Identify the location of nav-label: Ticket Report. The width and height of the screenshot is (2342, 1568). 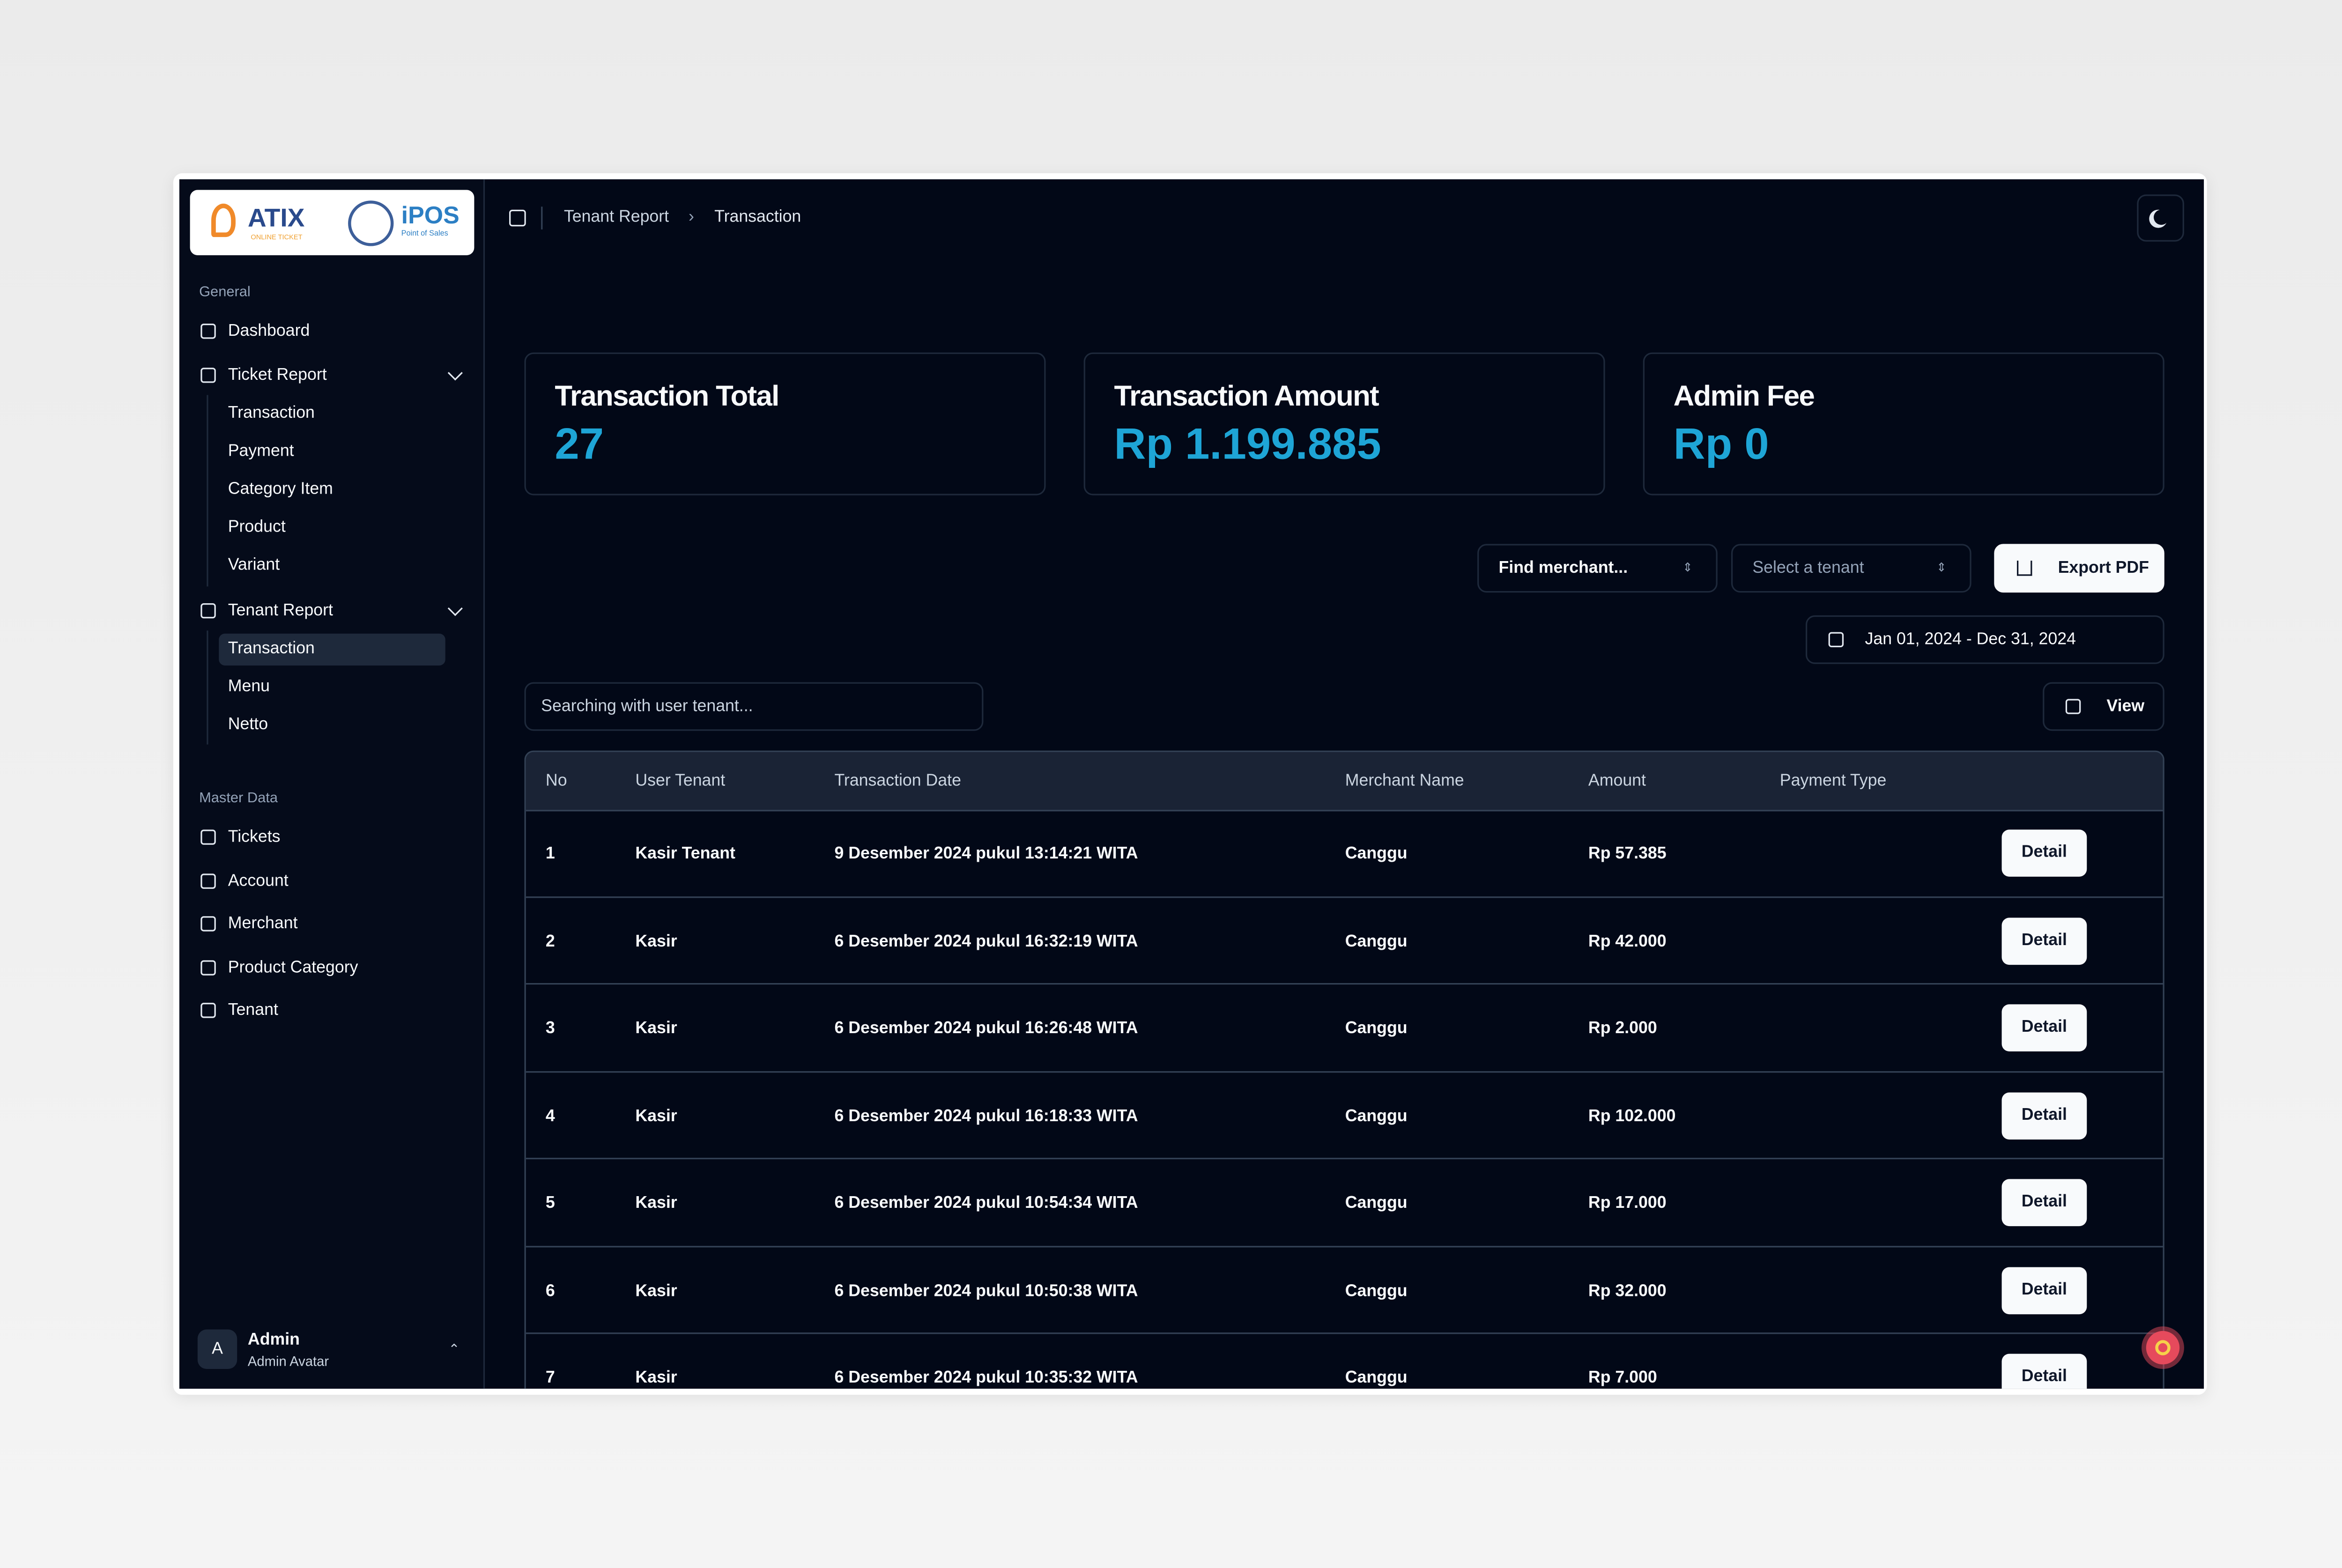
(277, 374).